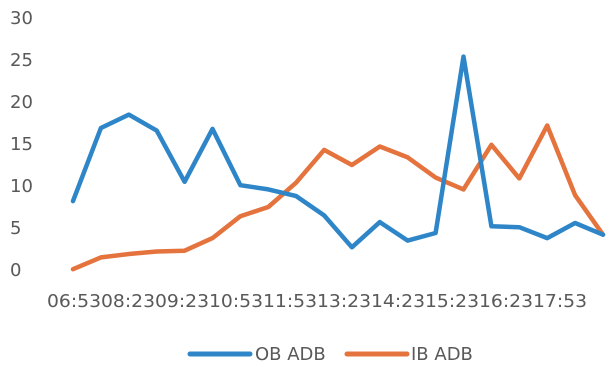 The width and height of the screenshot is (611, 367). What do you see at coordinates (330, 354) in the screenshot?
I see `legend: OB ADB IB ADB` at bounding box center [330, 354].